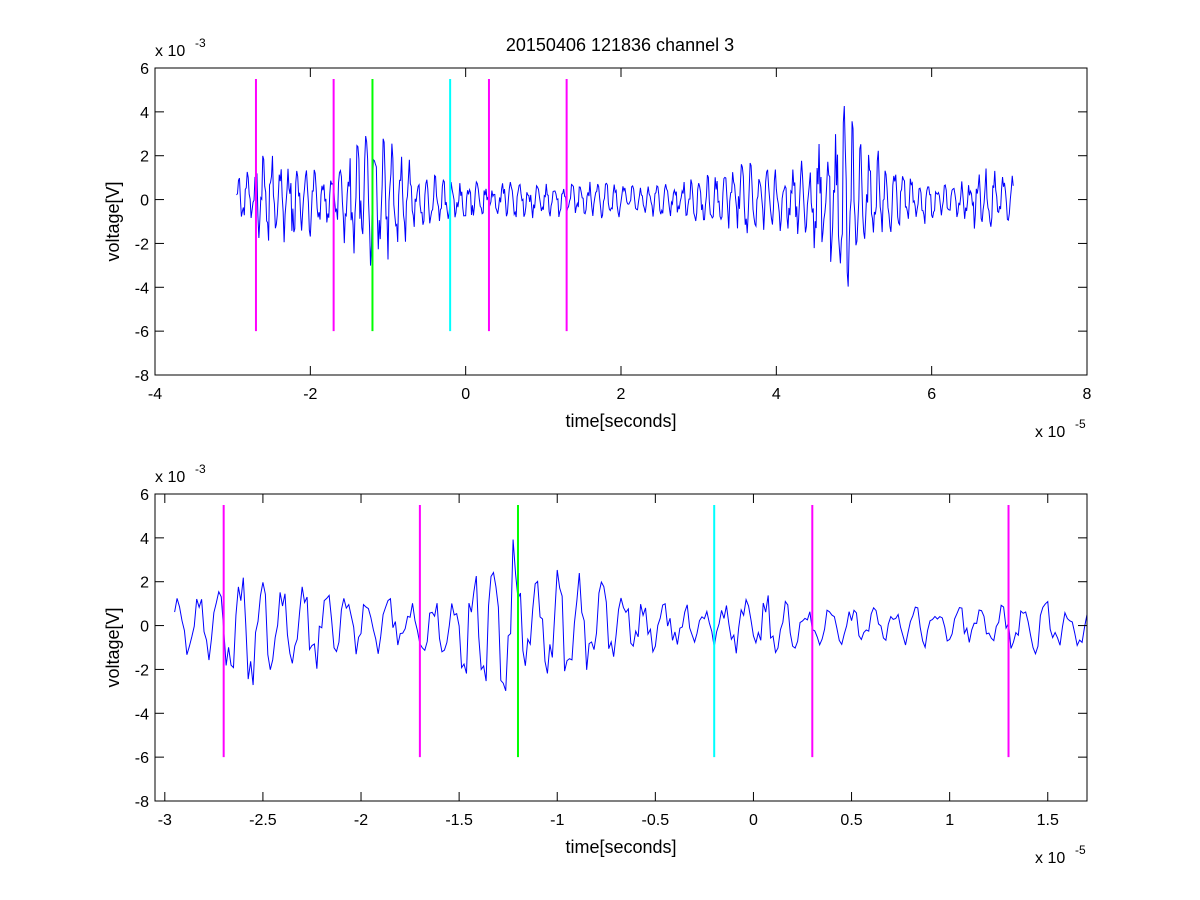 The height and width of the screenshot is (900, 1200). I want to click on x-tick-label: -4, so click(155, 394).